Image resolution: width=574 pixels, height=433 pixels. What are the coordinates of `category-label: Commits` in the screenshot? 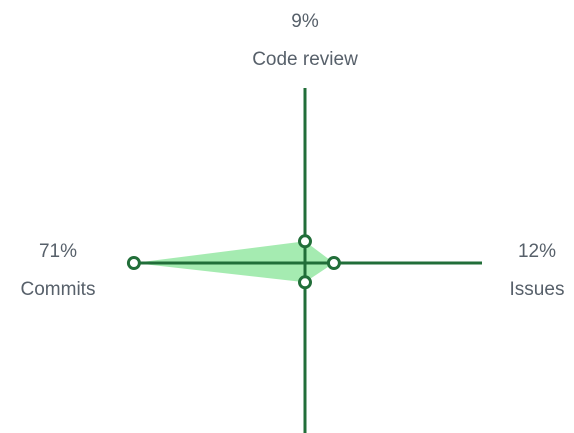 It's located at (58, 289).